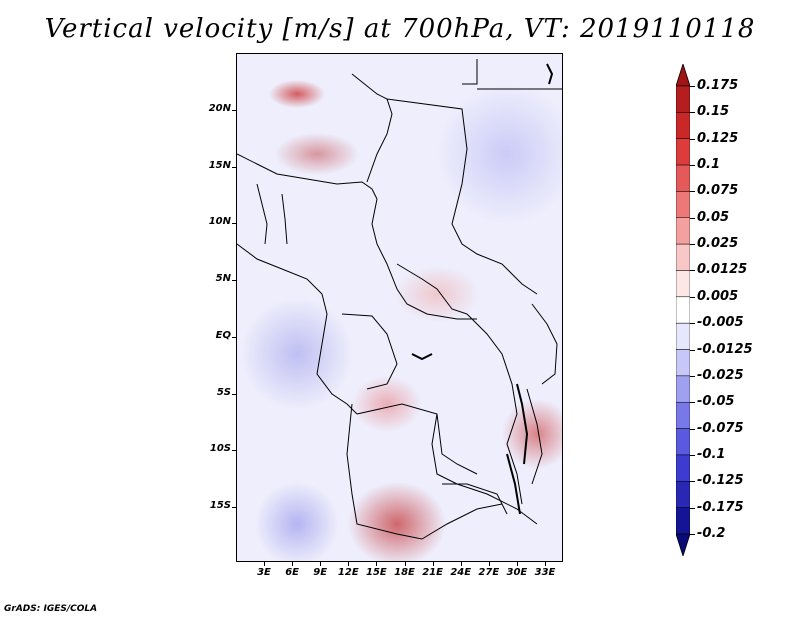 This screenshot has width=800, height=618. What do you see at coordinates (683, 544) in the screenshot?
I see `colorbar-bottom-arrow` at bounding box center [683, 544].